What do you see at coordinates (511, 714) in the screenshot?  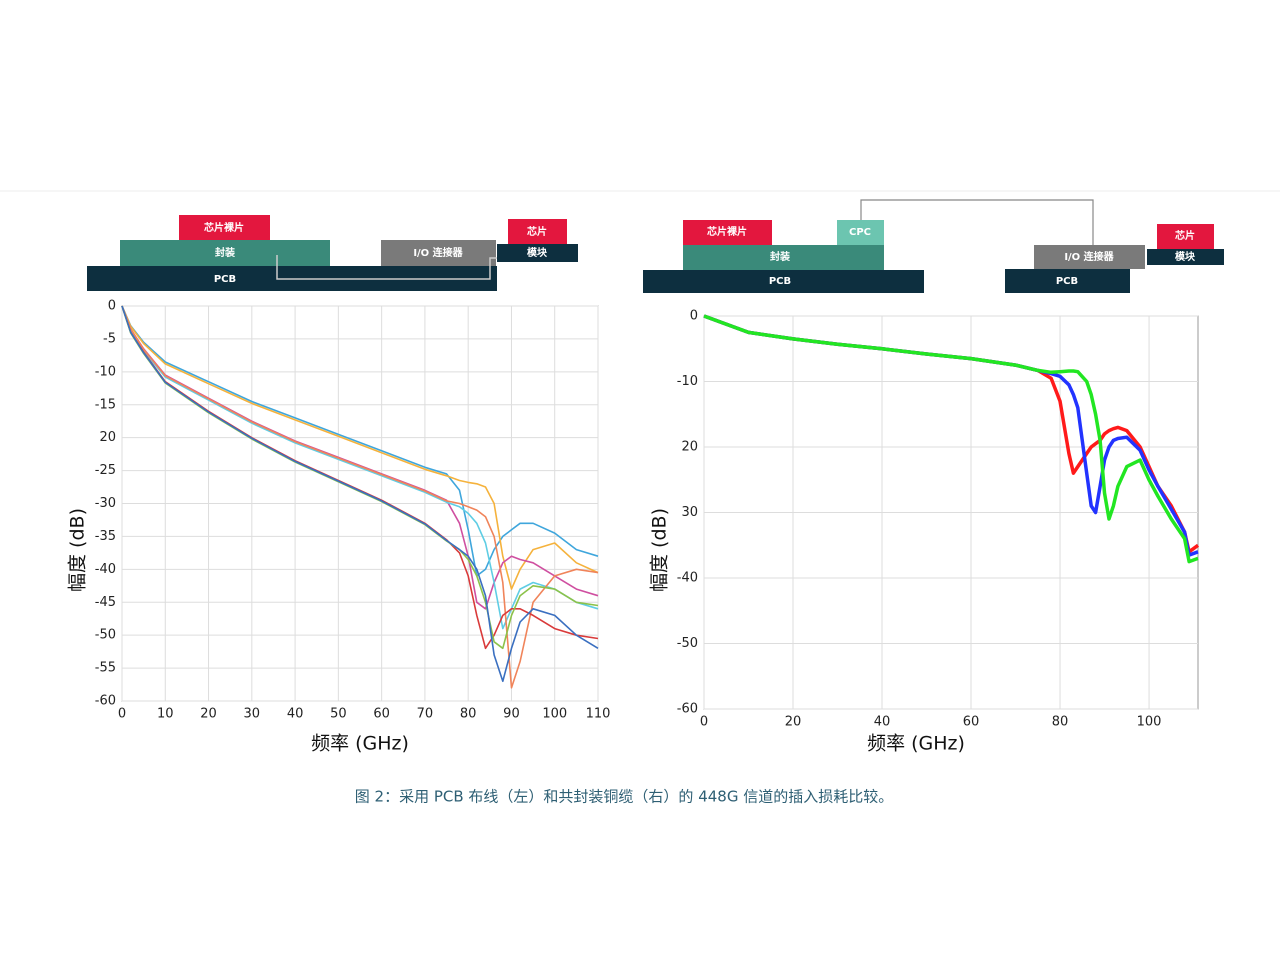 I see `x-tick-label: 90` at bounding box center [511, 714].